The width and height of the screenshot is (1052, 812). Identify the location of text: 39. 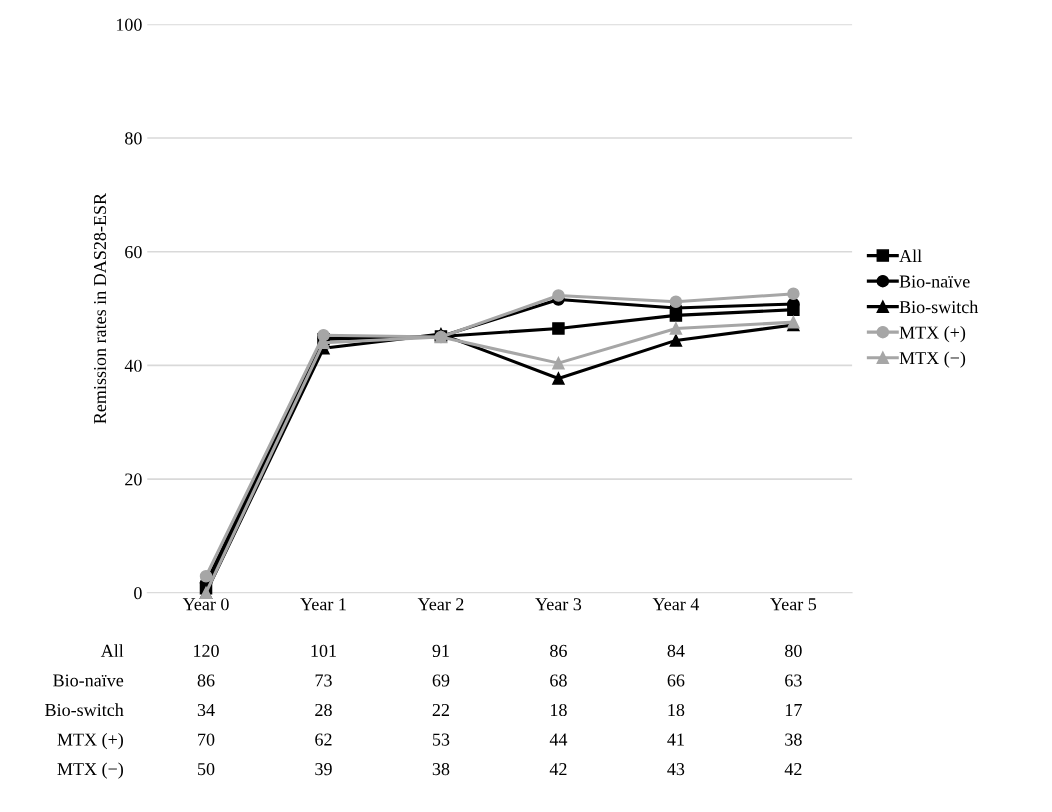
(323, 769).